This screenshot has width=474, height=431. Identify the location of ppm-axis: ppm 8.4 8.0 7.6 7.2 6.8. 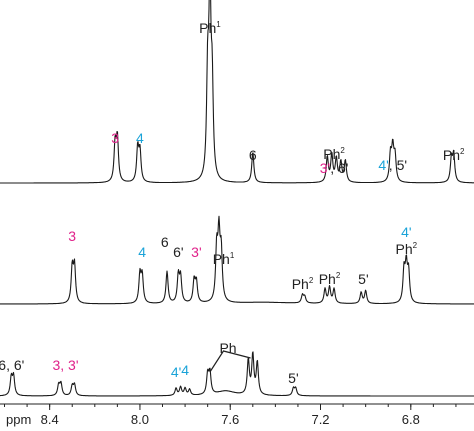
(237, 415).